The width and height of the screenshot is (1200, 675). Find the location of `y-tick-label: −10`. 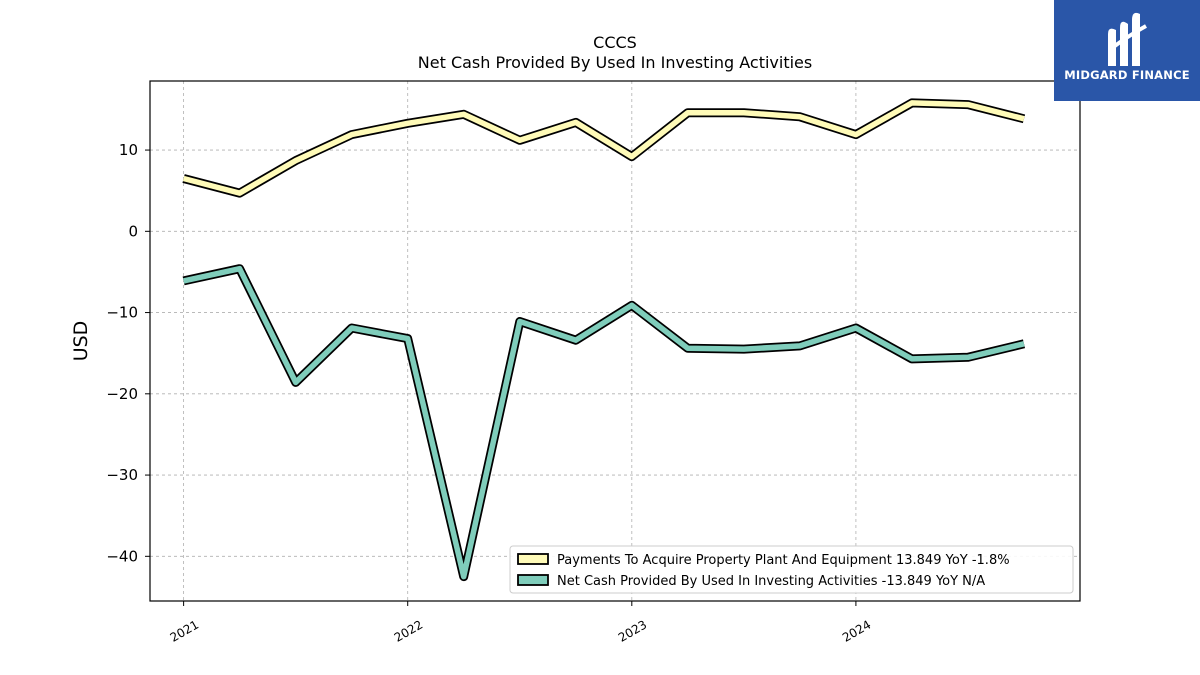

y-tick-label: −10 is located at coordinates (122, 313).